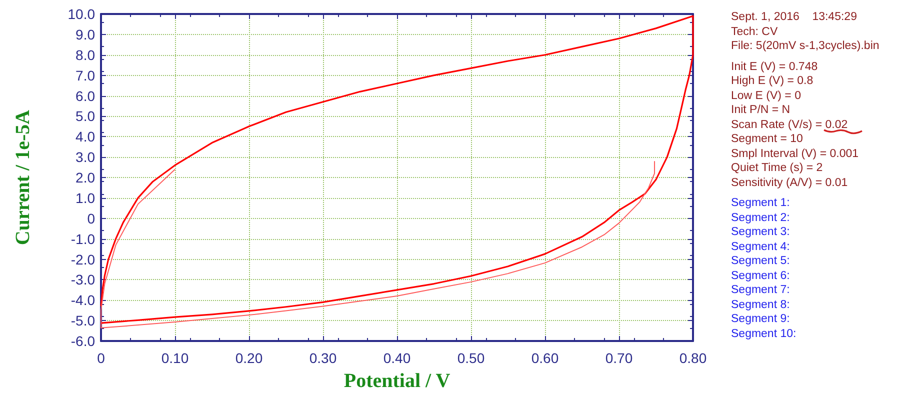  I want to click on x-tick-label: 0.20, so click(249, 358).